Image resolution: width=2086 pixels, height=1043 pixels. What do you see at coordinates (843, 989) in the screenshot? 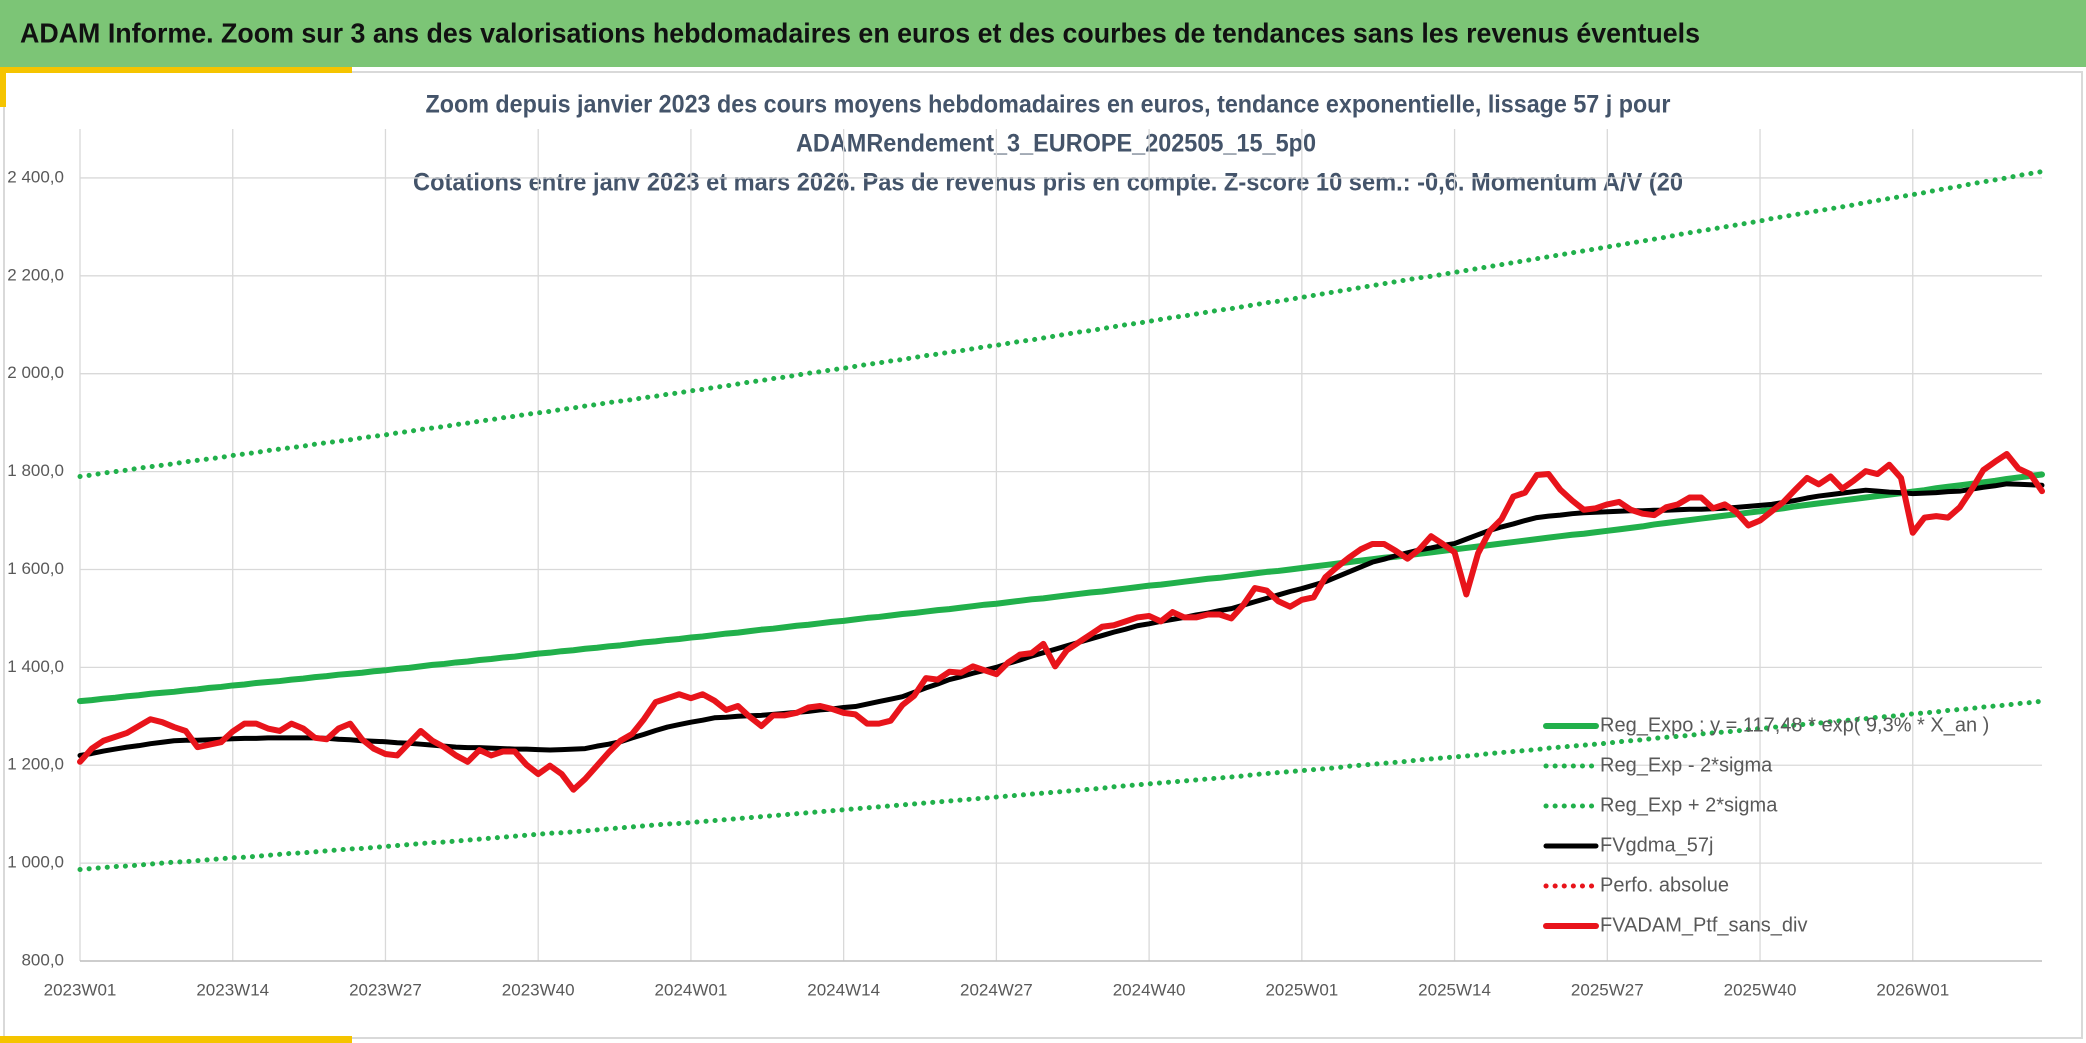
I see `x-tick-label: 2024W14` at bounding box center [843, 989].